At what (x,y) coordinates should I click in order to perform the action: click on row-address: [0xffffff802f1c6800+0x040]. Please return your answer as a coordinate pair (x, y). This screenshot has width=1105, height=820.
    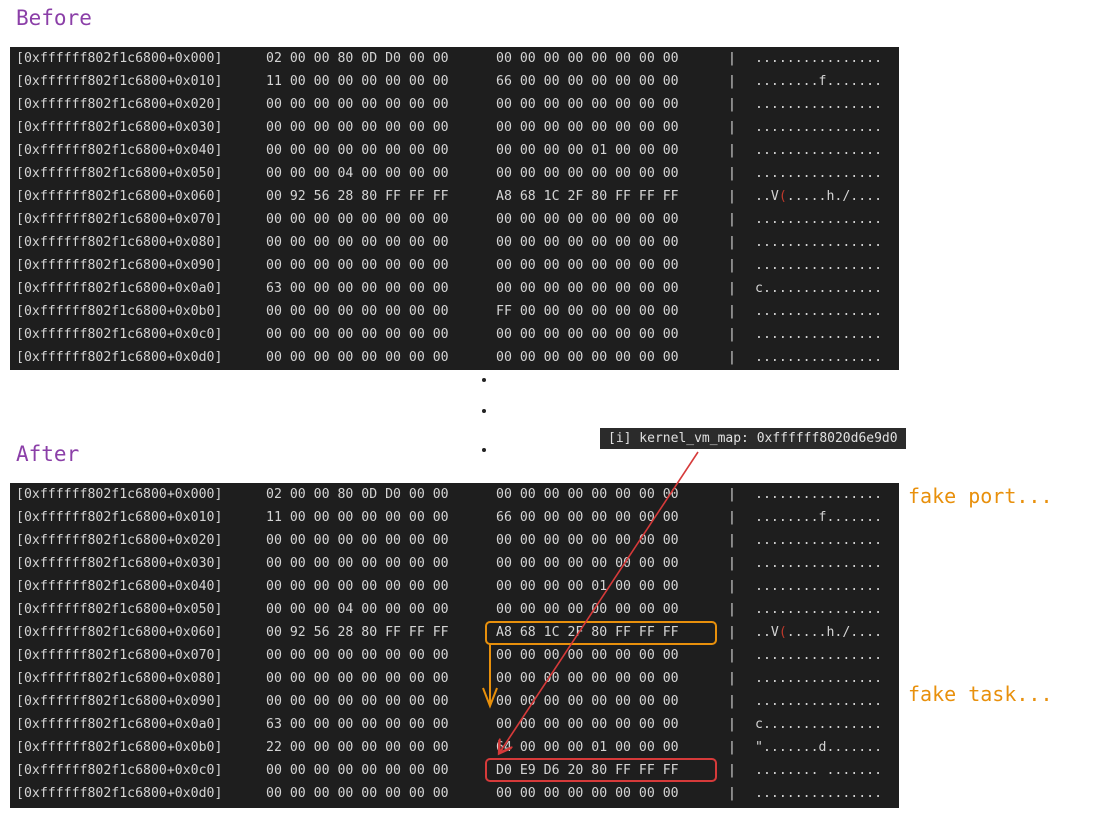
    Looking at the image, I should click on (119, 586).